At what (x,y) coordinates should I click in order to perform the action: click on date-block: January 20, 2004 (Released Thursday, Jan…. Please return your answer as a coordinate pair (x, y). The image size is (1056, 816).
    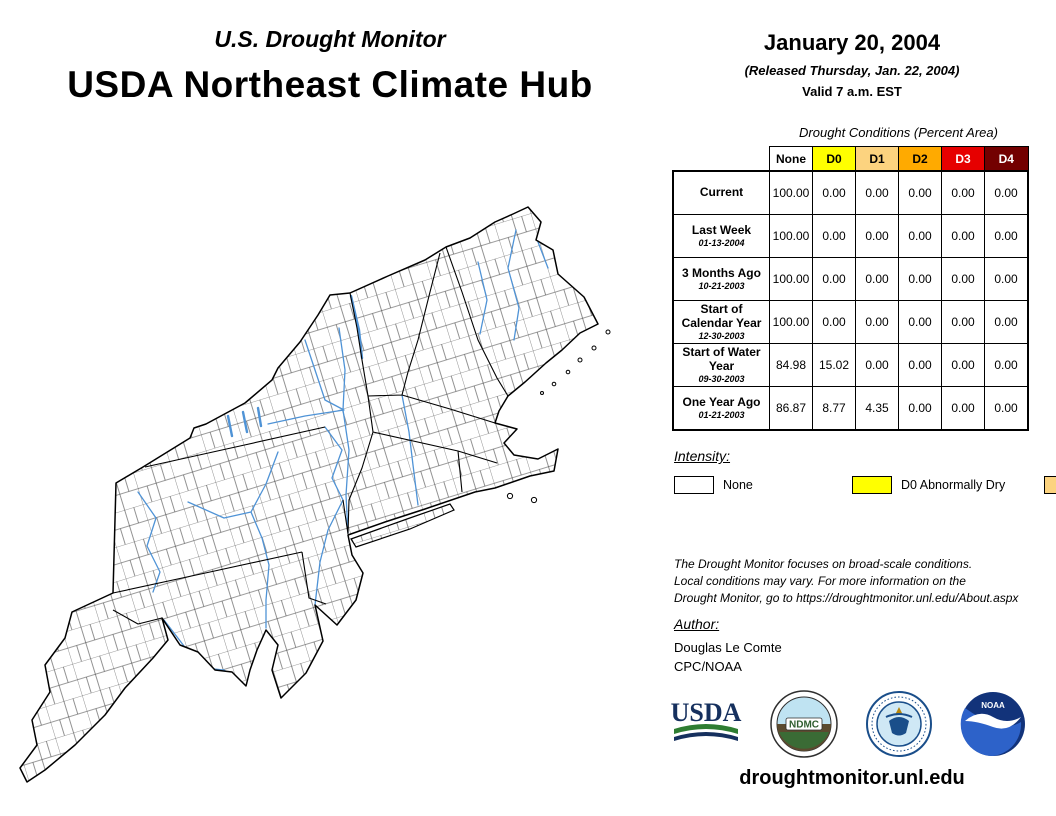
    Looking at the image, I should click on (852, 64).